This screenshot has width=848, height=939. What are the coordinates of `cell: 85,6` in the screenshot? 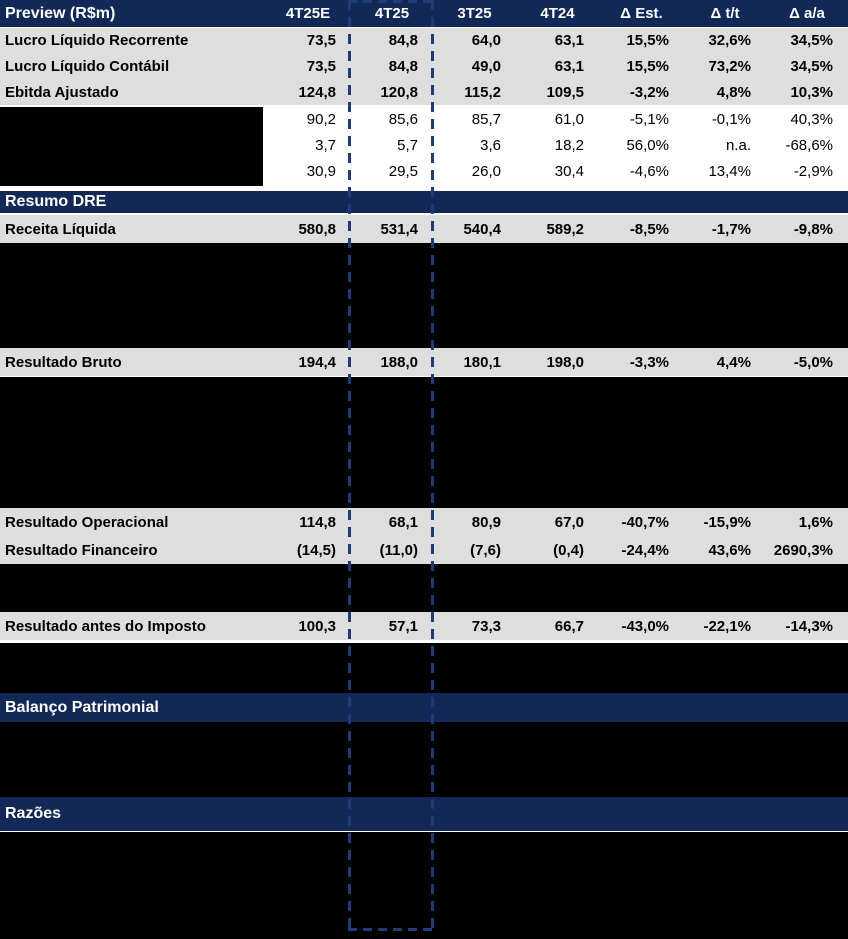 It's located at (403, 119).